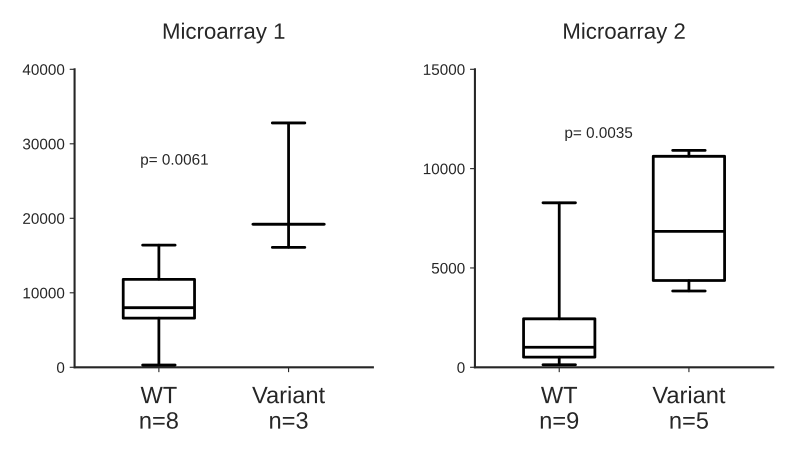 The image size is (785, 462). I want to click on y-tick-label: 40000, so click(43, 69).